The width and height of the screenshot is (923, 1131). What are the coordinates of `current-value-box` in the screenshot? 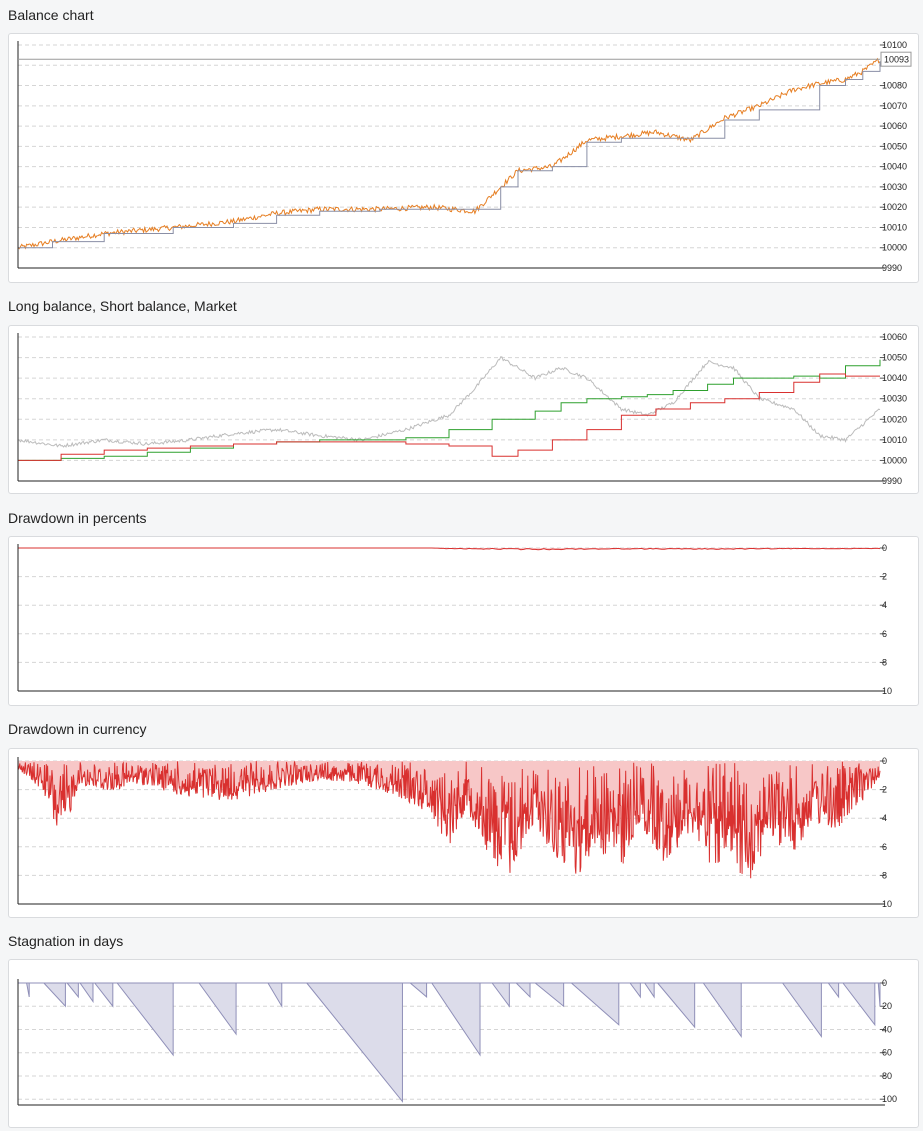 It's located at (896, 59).